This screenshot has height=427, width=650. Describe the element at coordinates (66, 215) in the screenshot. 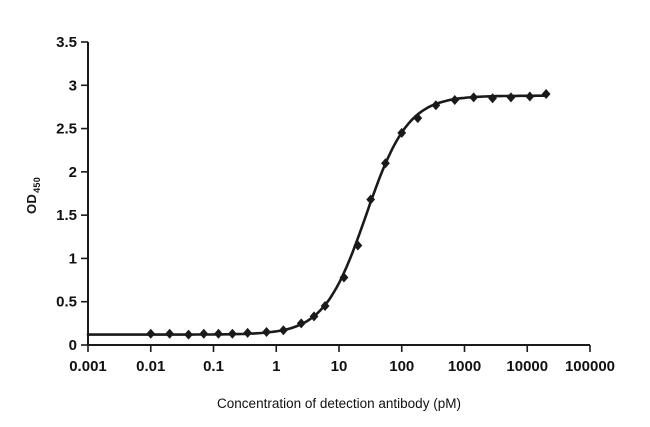

I see `y-tick-label: 1.5` at that location.